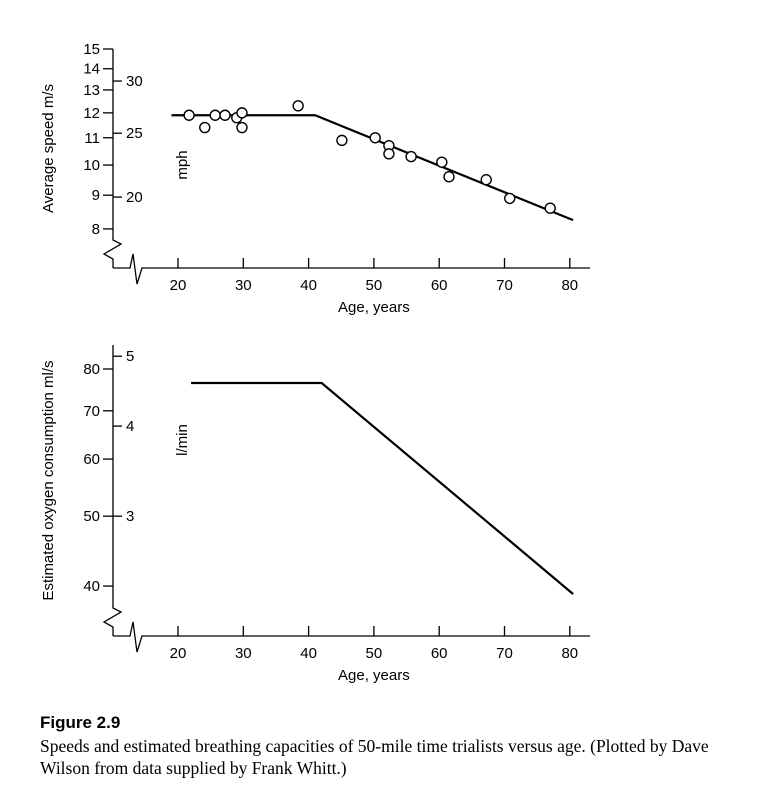 The image size is (777, 800). What do you see at coordinates (134, 197) in the screenshot?
I see `y-secondary-tick-label: 20` at bounding box center [134, 197].